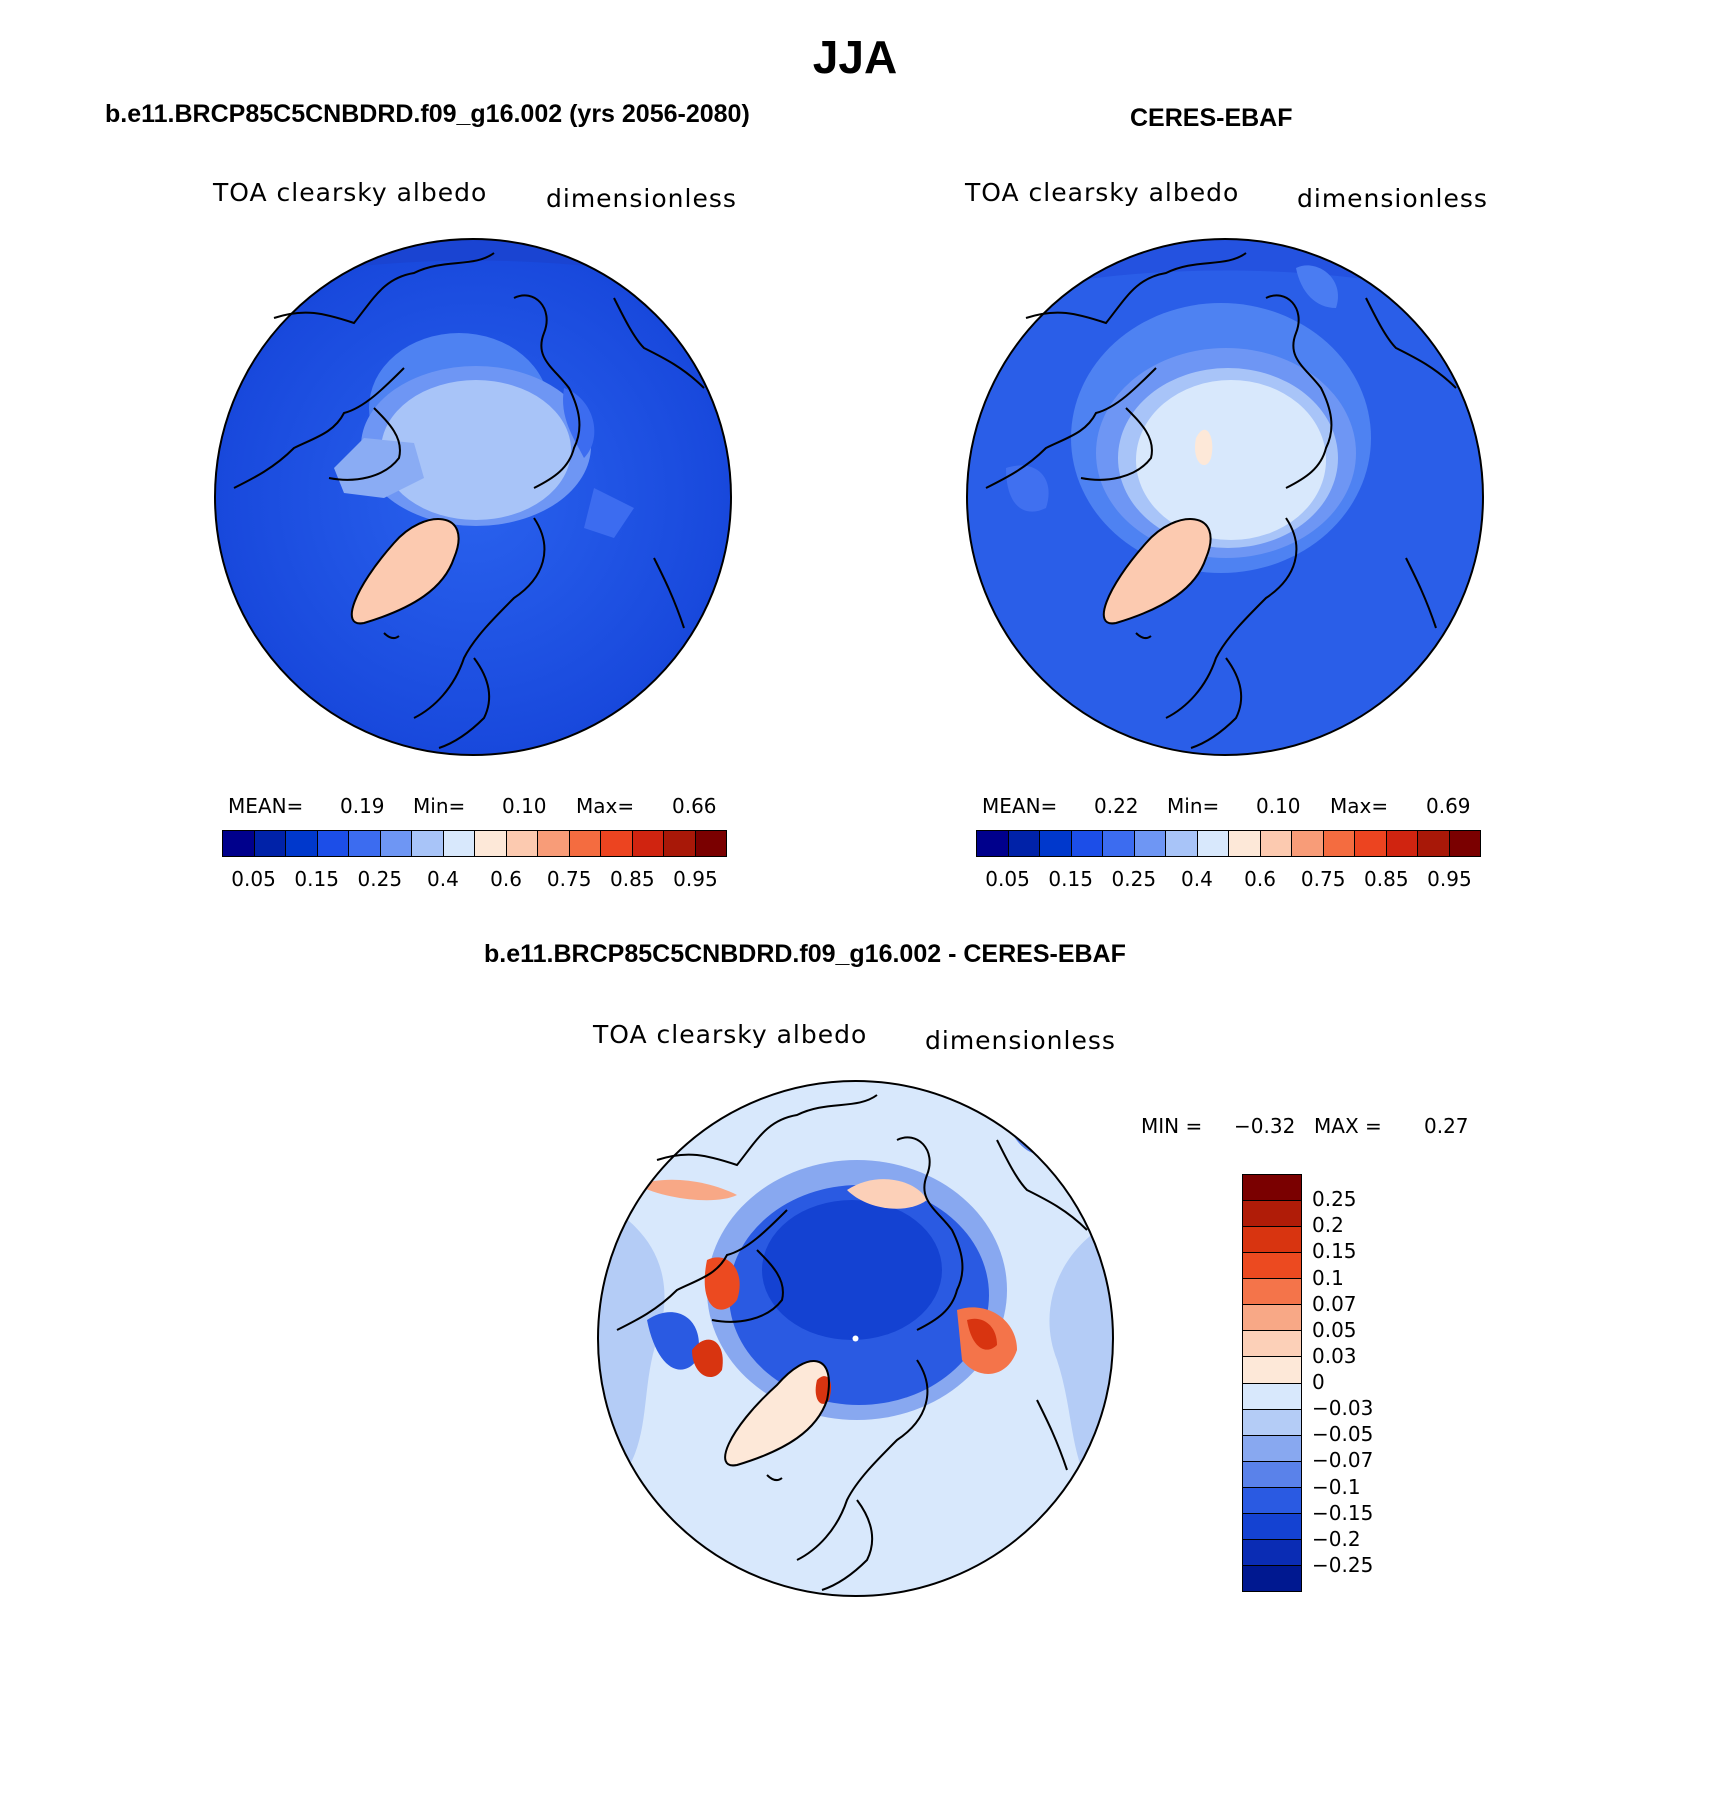 The height and width of the screenshot is (1806, 1710). I want to click on obs-max-value: 0.69, so click(1448, 806).